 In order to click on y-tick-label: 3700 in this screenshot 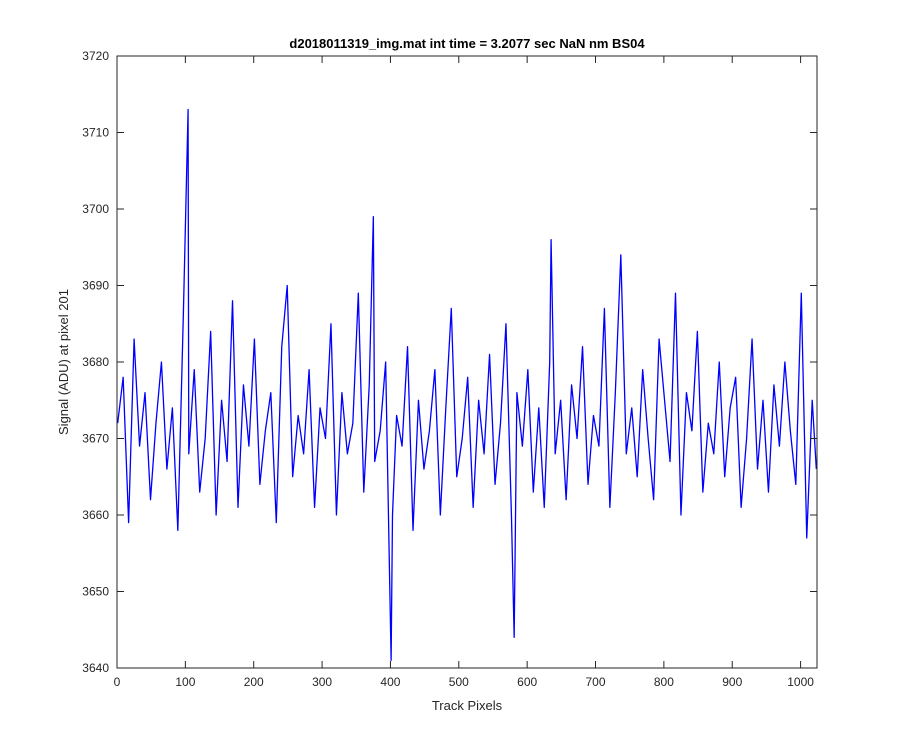, I will do `click(95, 209)`.